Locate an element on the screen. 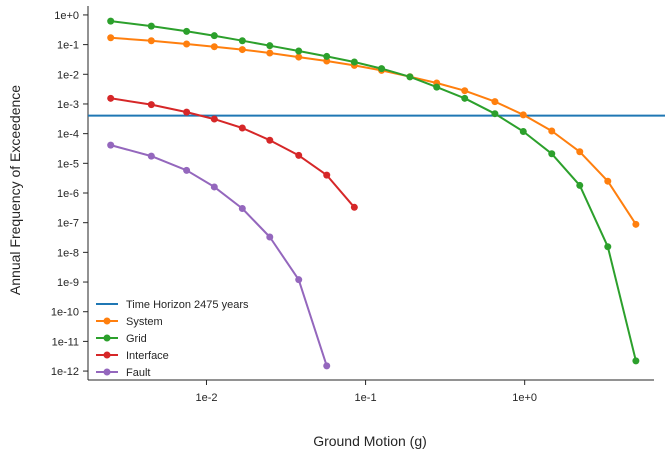 The height and width of the screenshot is (453, 665). x-tick-label: 1e-2 is located at coordinates (206, 398).